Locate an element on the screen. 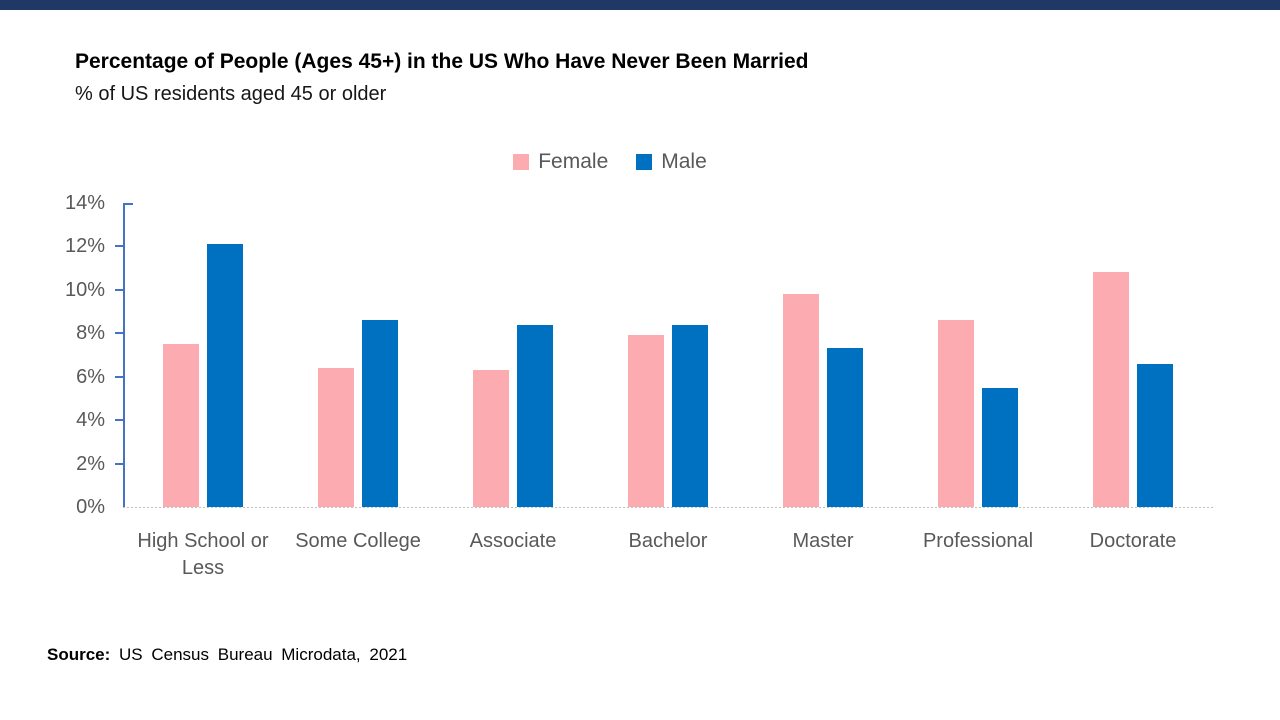 The height and width of the screenshot is (720, 1280). y-axis-tick-label: 4% is located at coordinates (90, 420).